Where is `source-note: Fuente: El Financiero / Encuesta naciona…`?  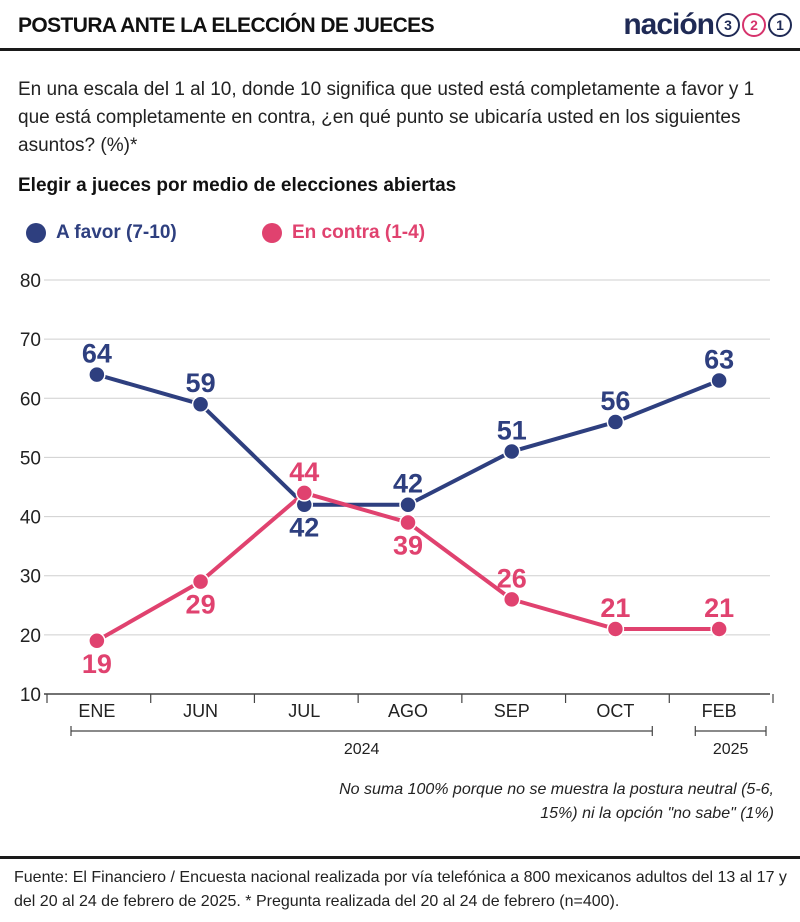 source-note: Fuente: El Financiero / Encuesta naciona… is located at coordinates (400, 889).